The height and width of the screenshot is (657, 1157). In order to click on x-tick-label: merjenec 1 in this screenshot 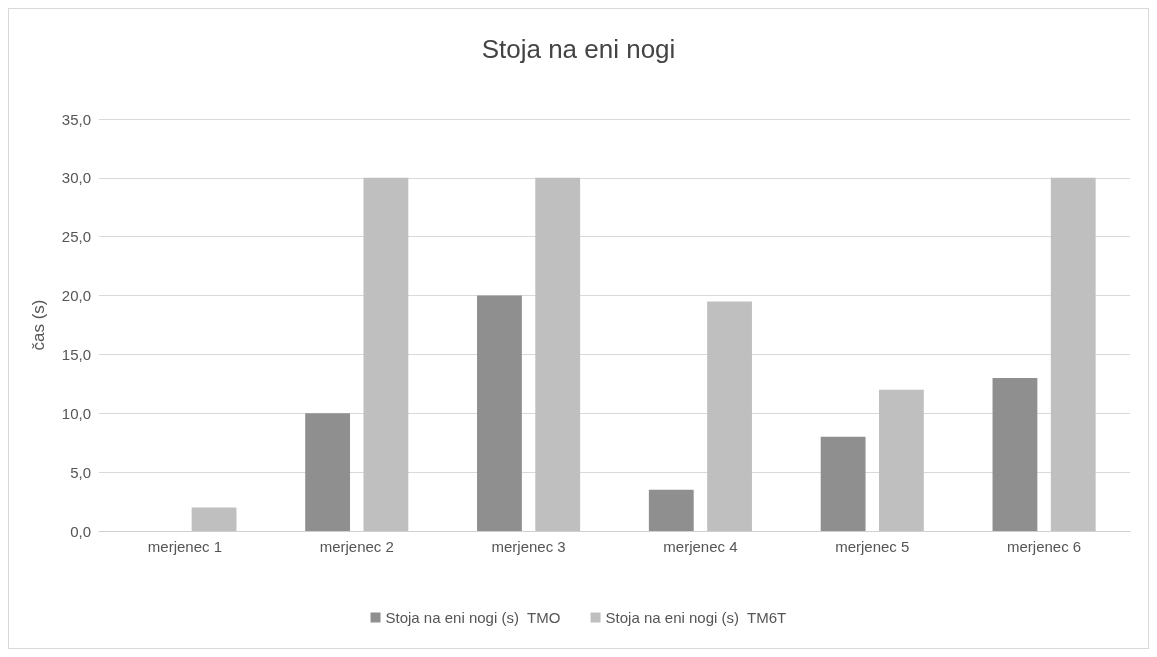, I will do `click(185, 546)`.